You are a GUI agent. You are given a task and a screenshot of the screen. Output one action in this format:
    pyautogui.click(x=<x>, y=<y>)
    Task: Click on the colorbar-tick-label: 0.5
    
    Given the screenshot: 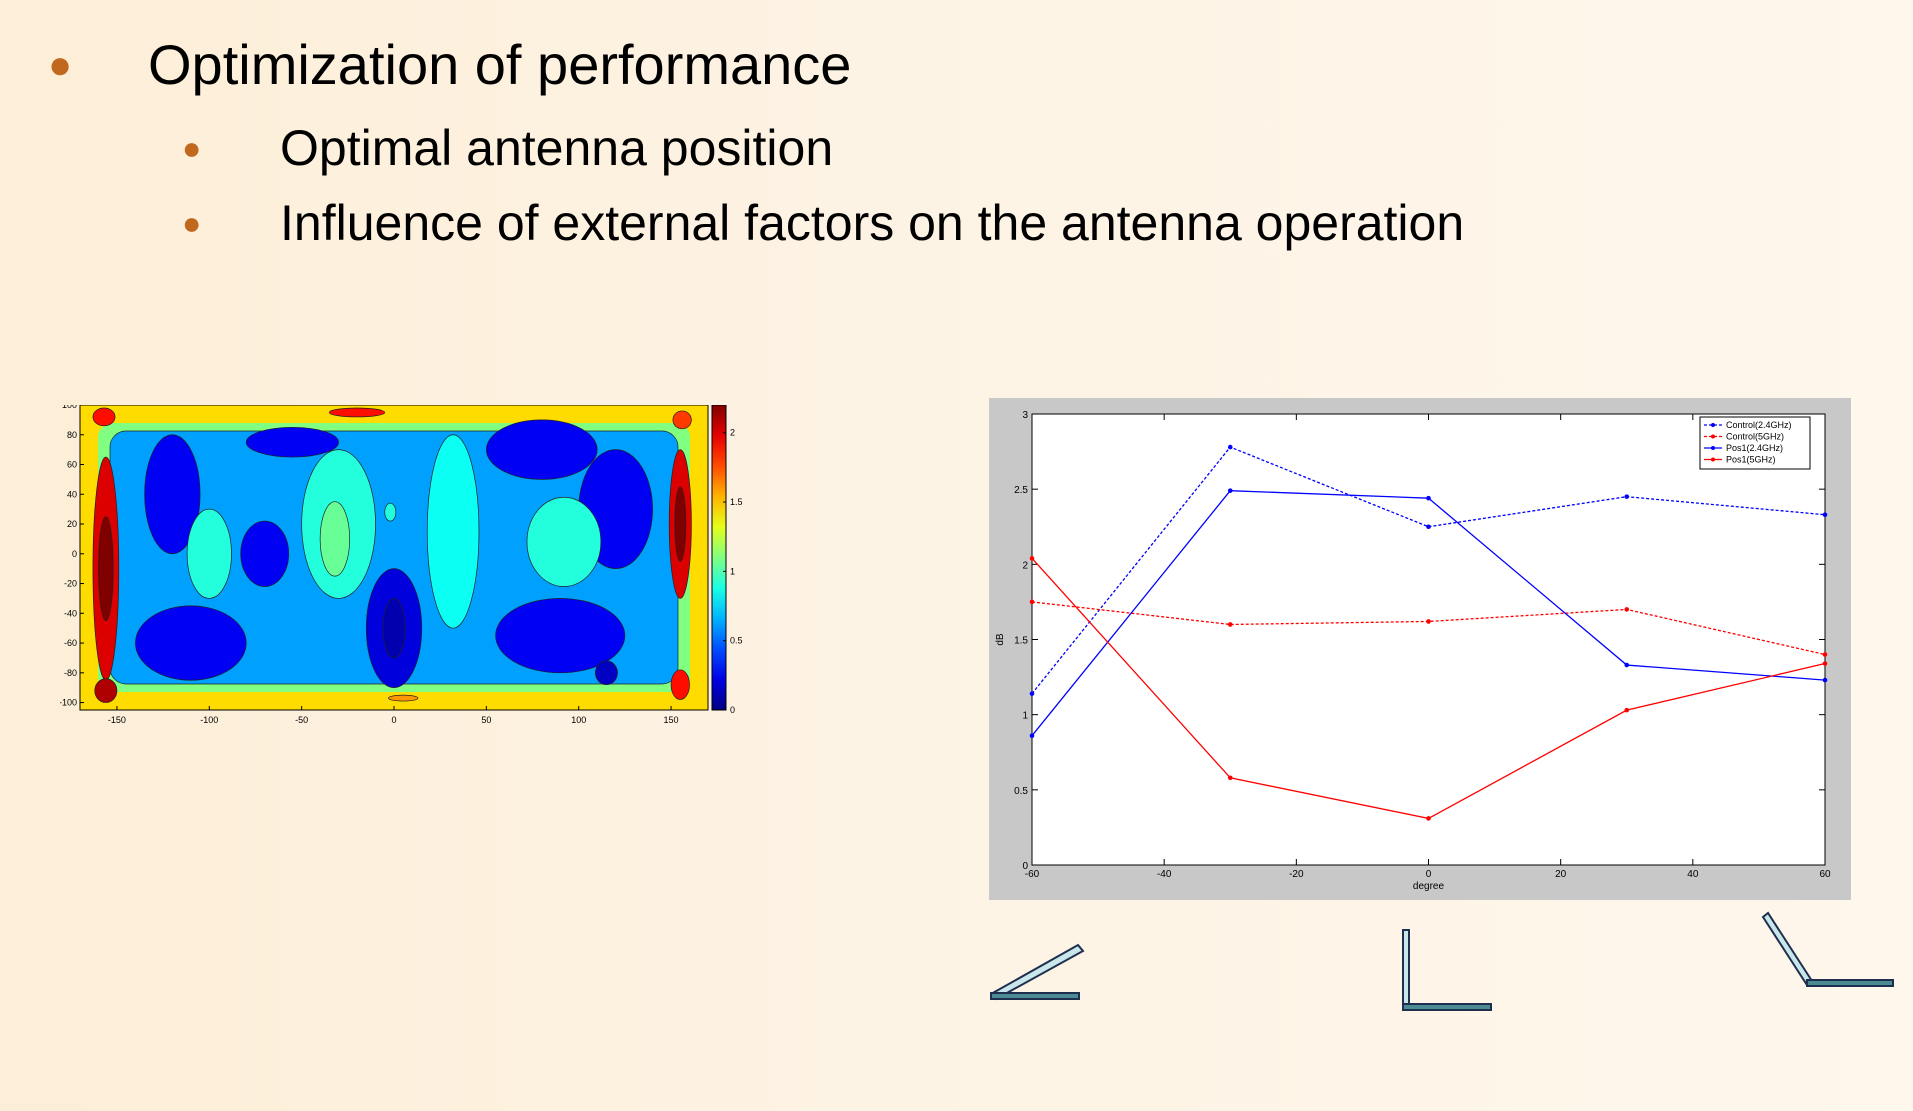 What is the action you would take?
    pyautogui.click(x=736, y=641)
    